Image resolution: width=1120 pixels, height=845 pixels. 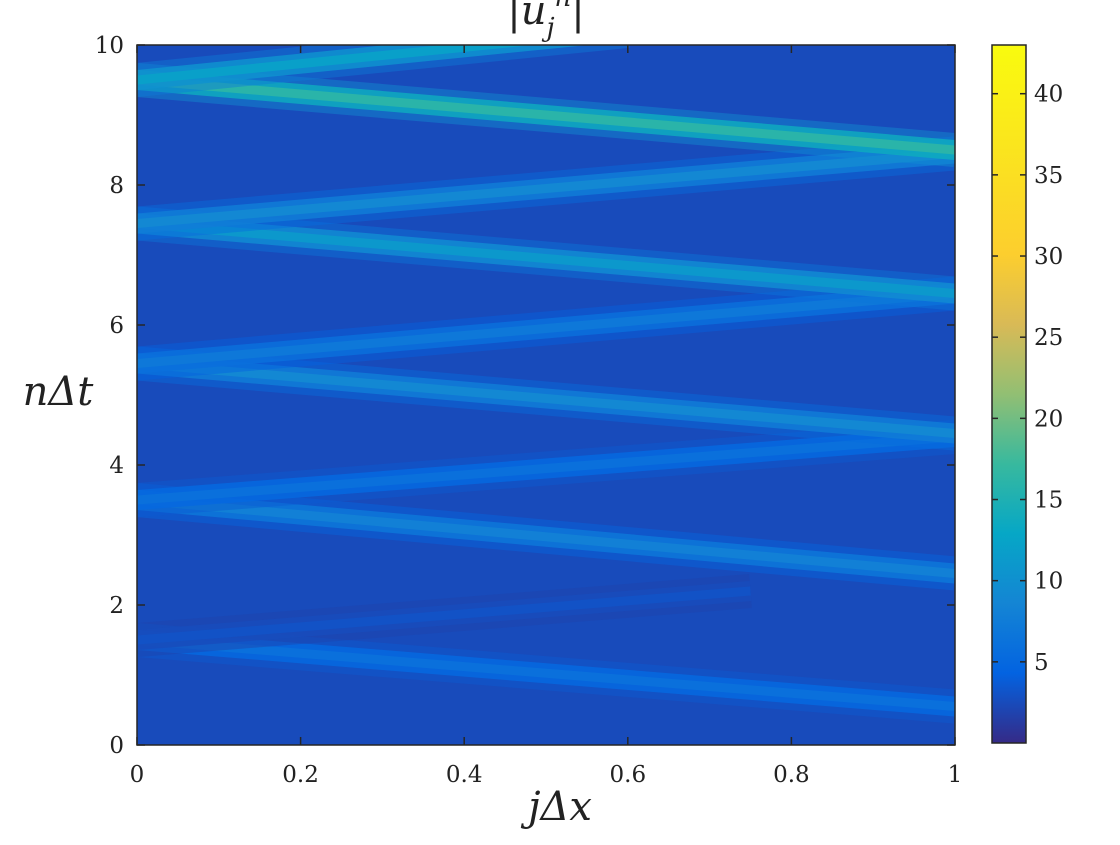 What do you see at coordinates (1027, 379) in the screenshot?
I see `colorbar-ticks: 5 10 15 20 25 30 35 40` at bounding box center [1027, 379].